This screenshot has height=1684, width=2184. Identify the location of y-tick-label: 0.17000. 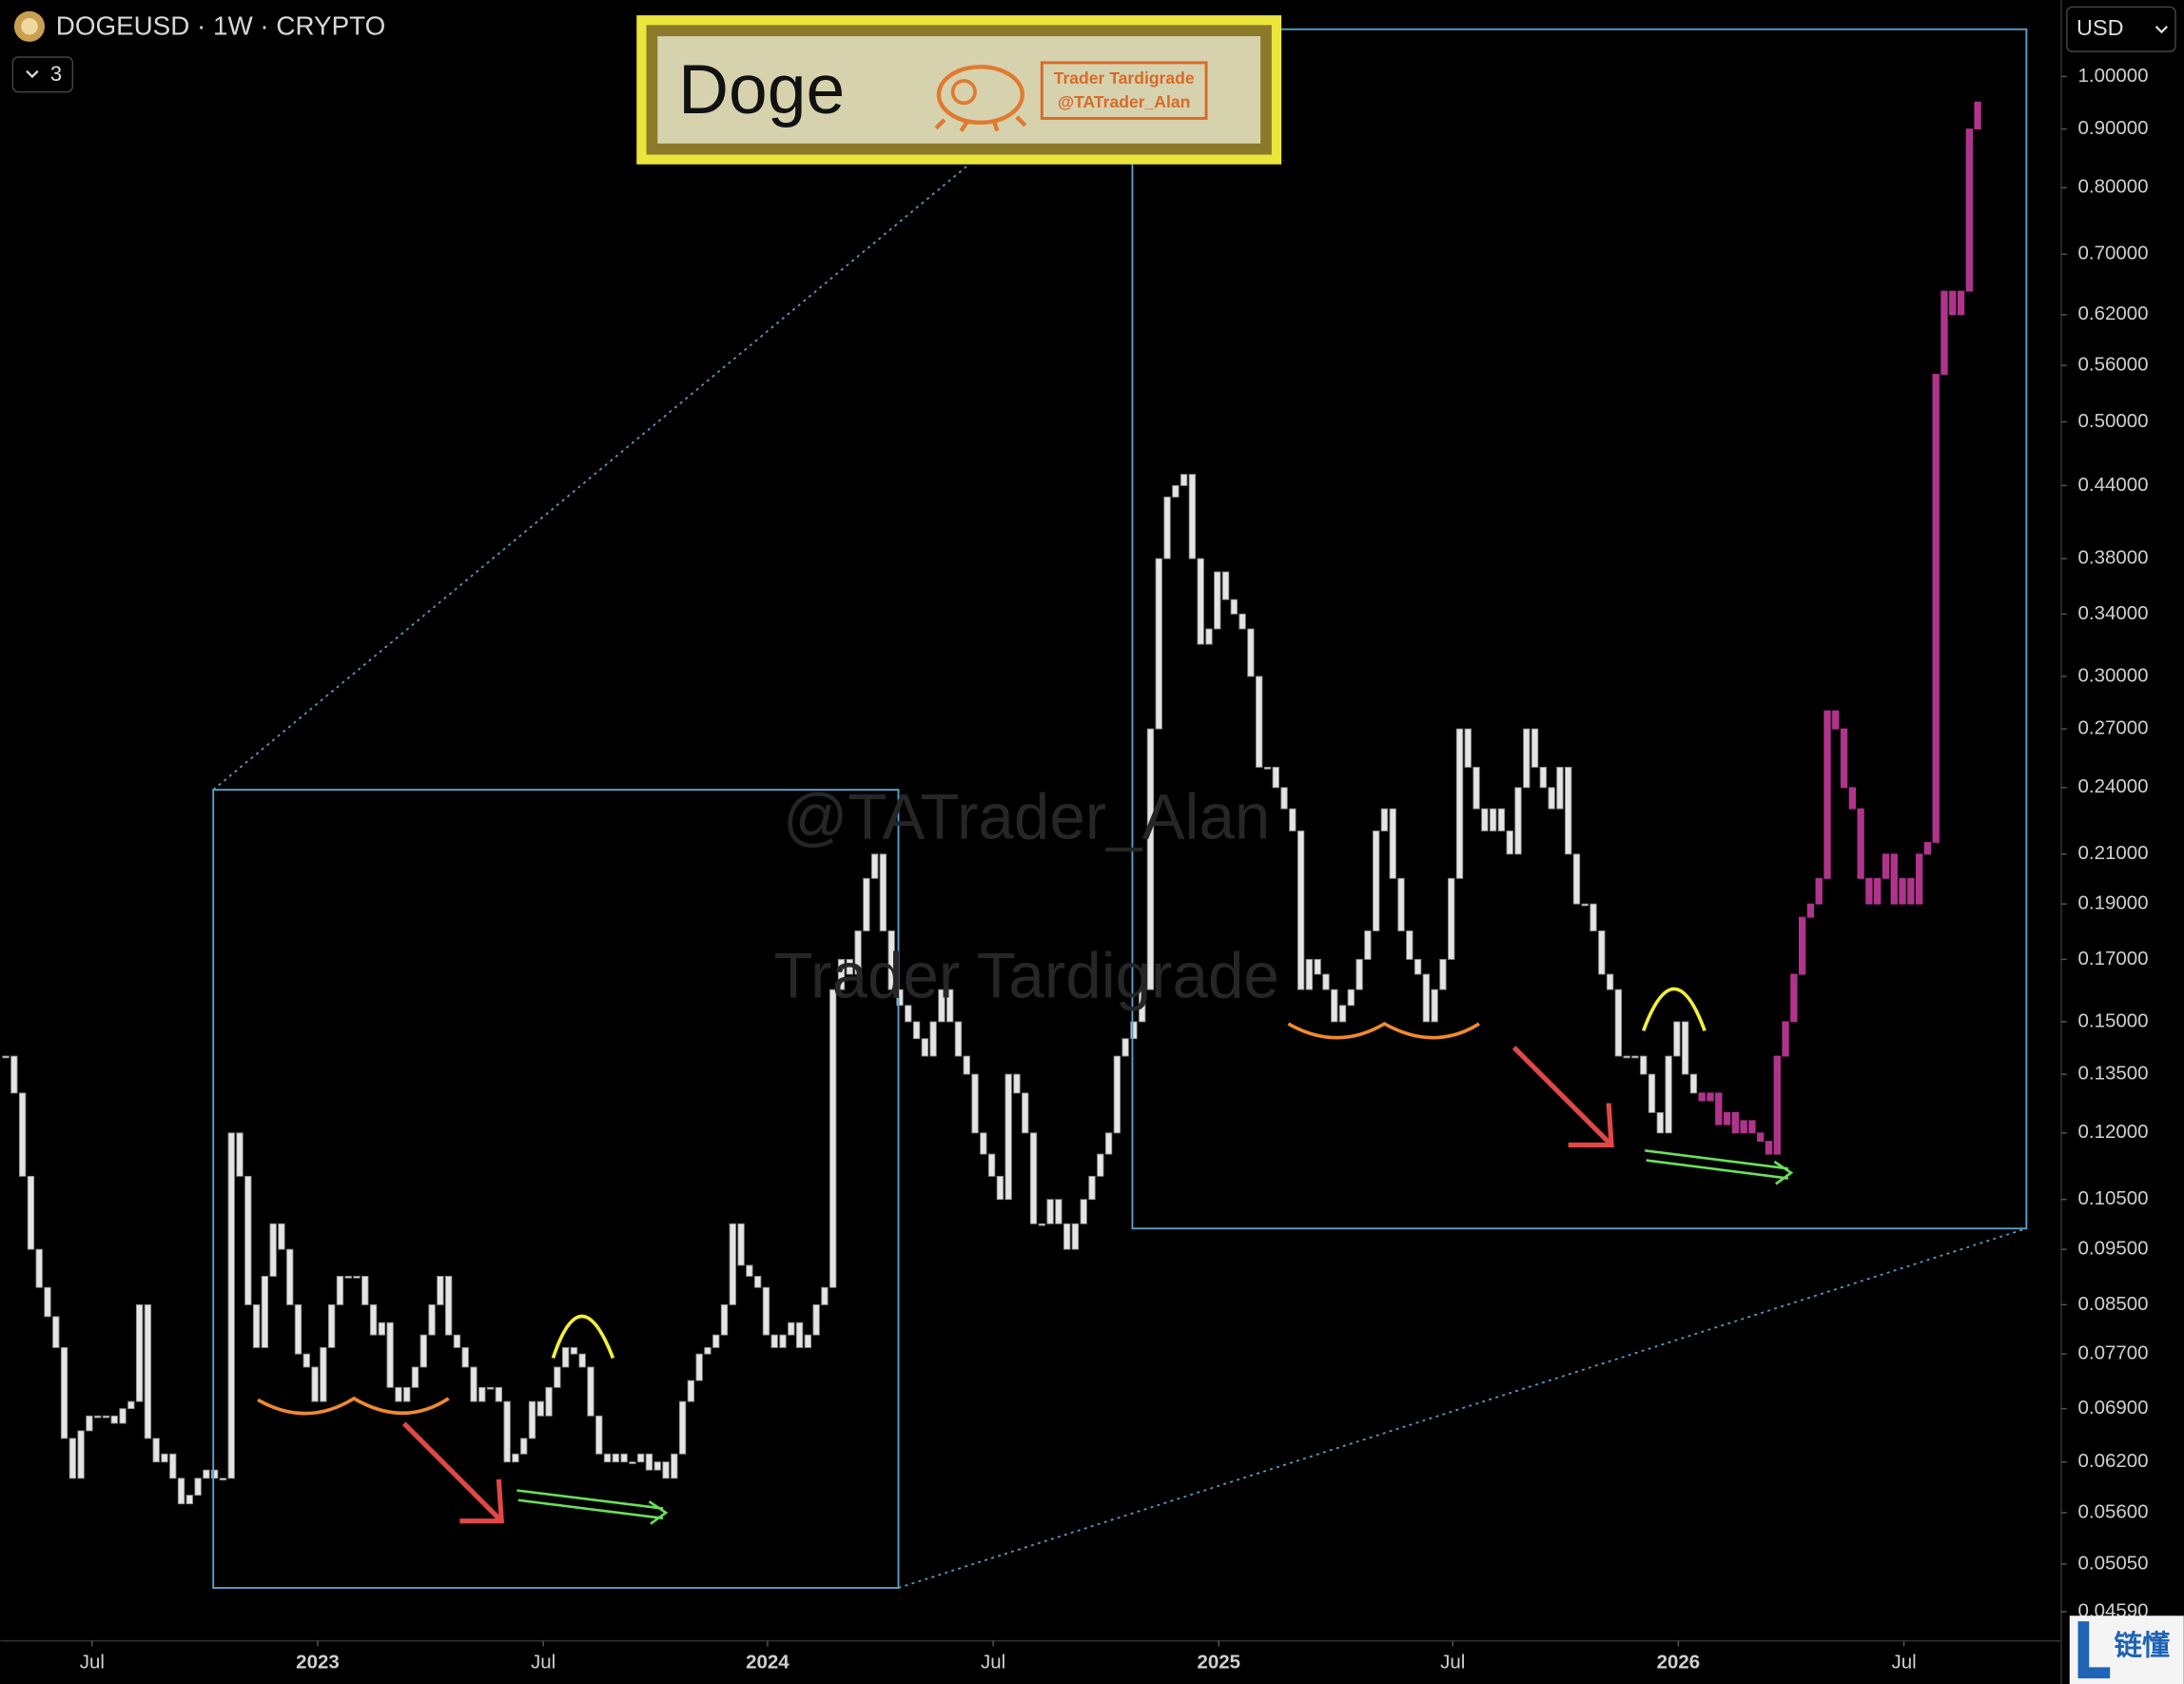
(2113, 958).